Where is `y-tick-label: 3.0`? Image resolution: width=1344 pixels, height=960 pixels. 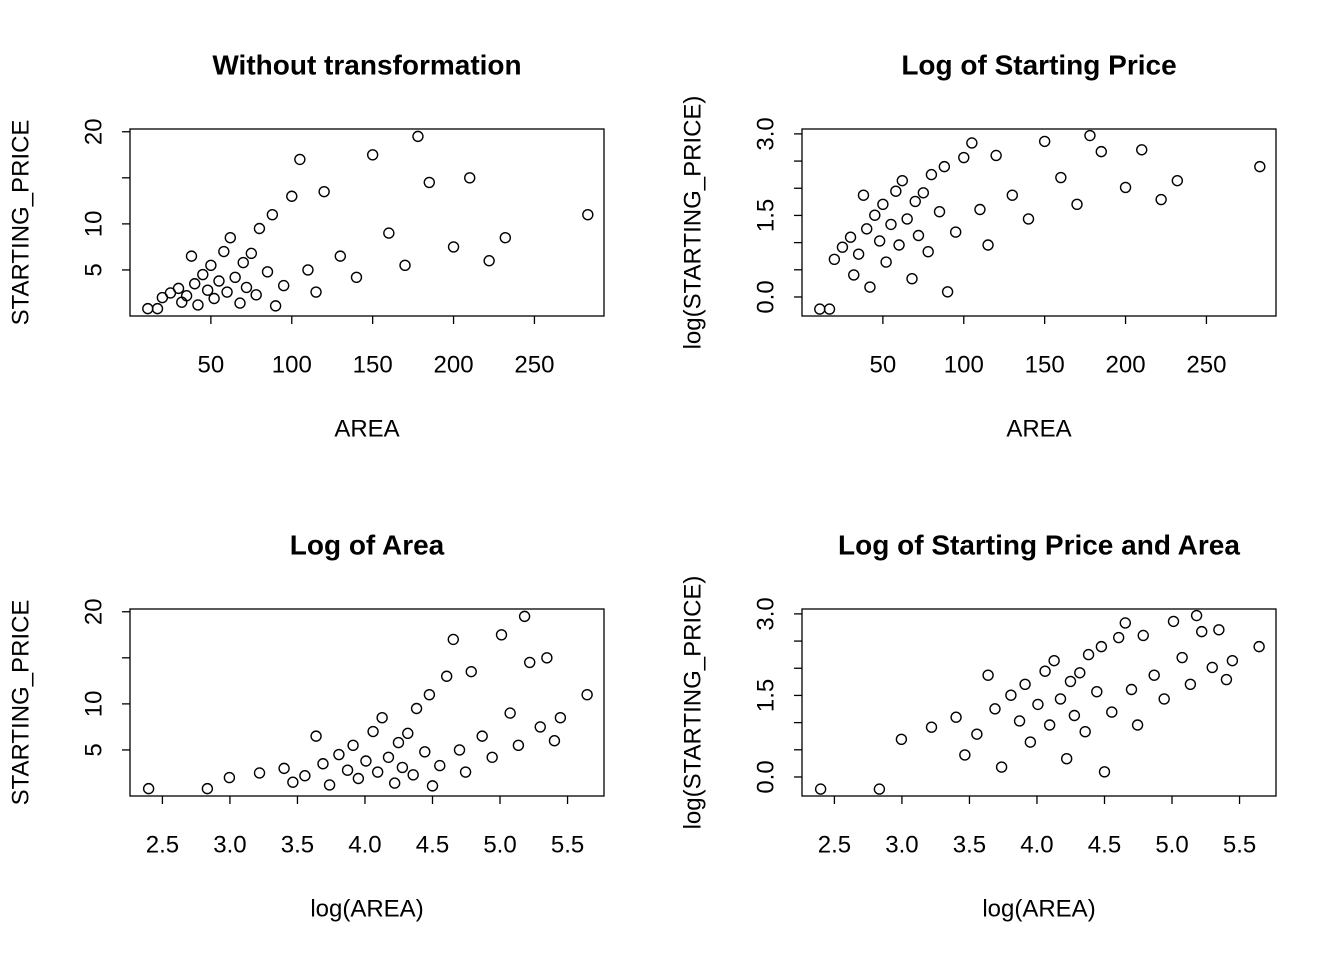 y-tick-label: 3.0 is located at coordinates (765, 613).